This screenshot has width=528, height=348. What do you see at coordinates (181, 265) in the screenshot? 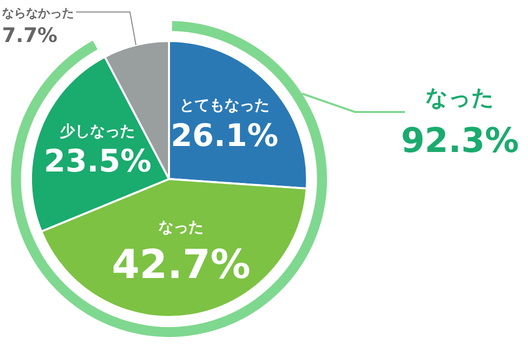
I see `data-label: 42.7%` at bounding box center [181, 265].